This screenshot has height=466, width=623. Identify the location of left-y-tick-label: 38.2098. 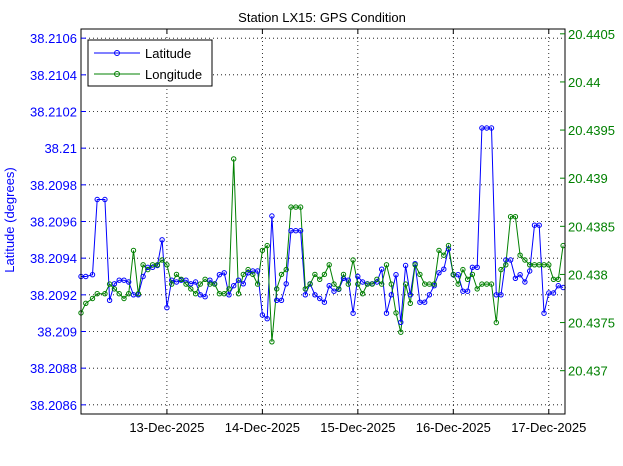
(53, 185).